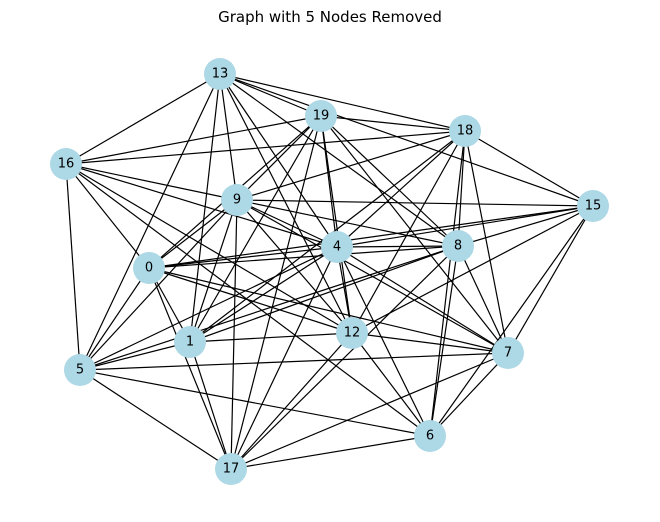 This screenshot has width=660, height=522. I want to click on node-0: 0, so click(149, 268).